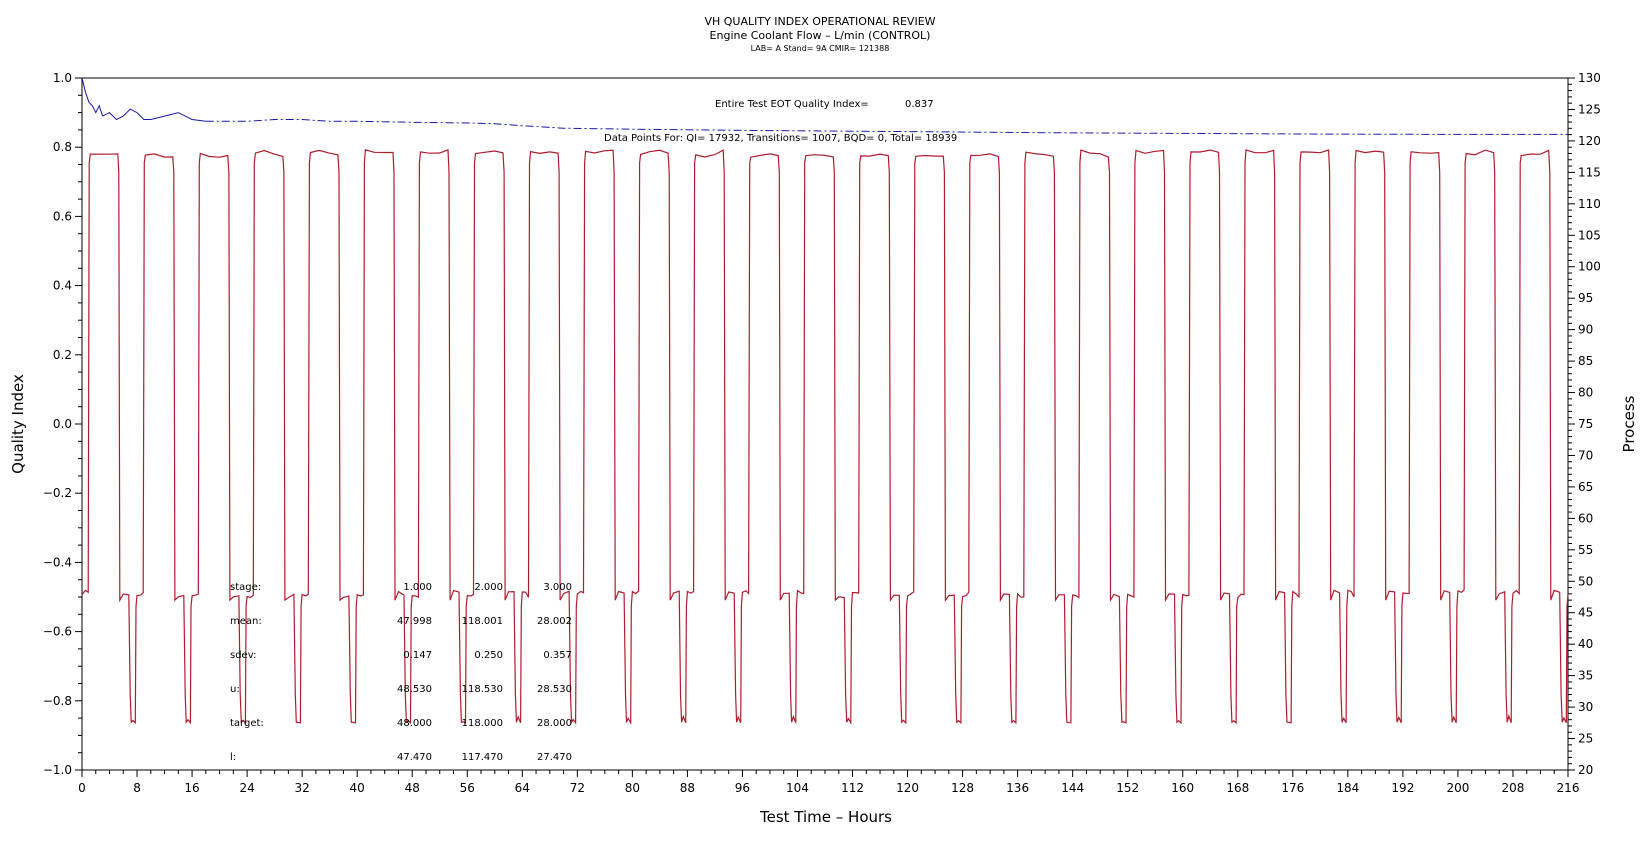 This screenshot has height=845, width=1648. What do you see at coordinates (191, 788) in the screenshot?
I see `x-tick-label: 16` at bounding box center [191, 788].